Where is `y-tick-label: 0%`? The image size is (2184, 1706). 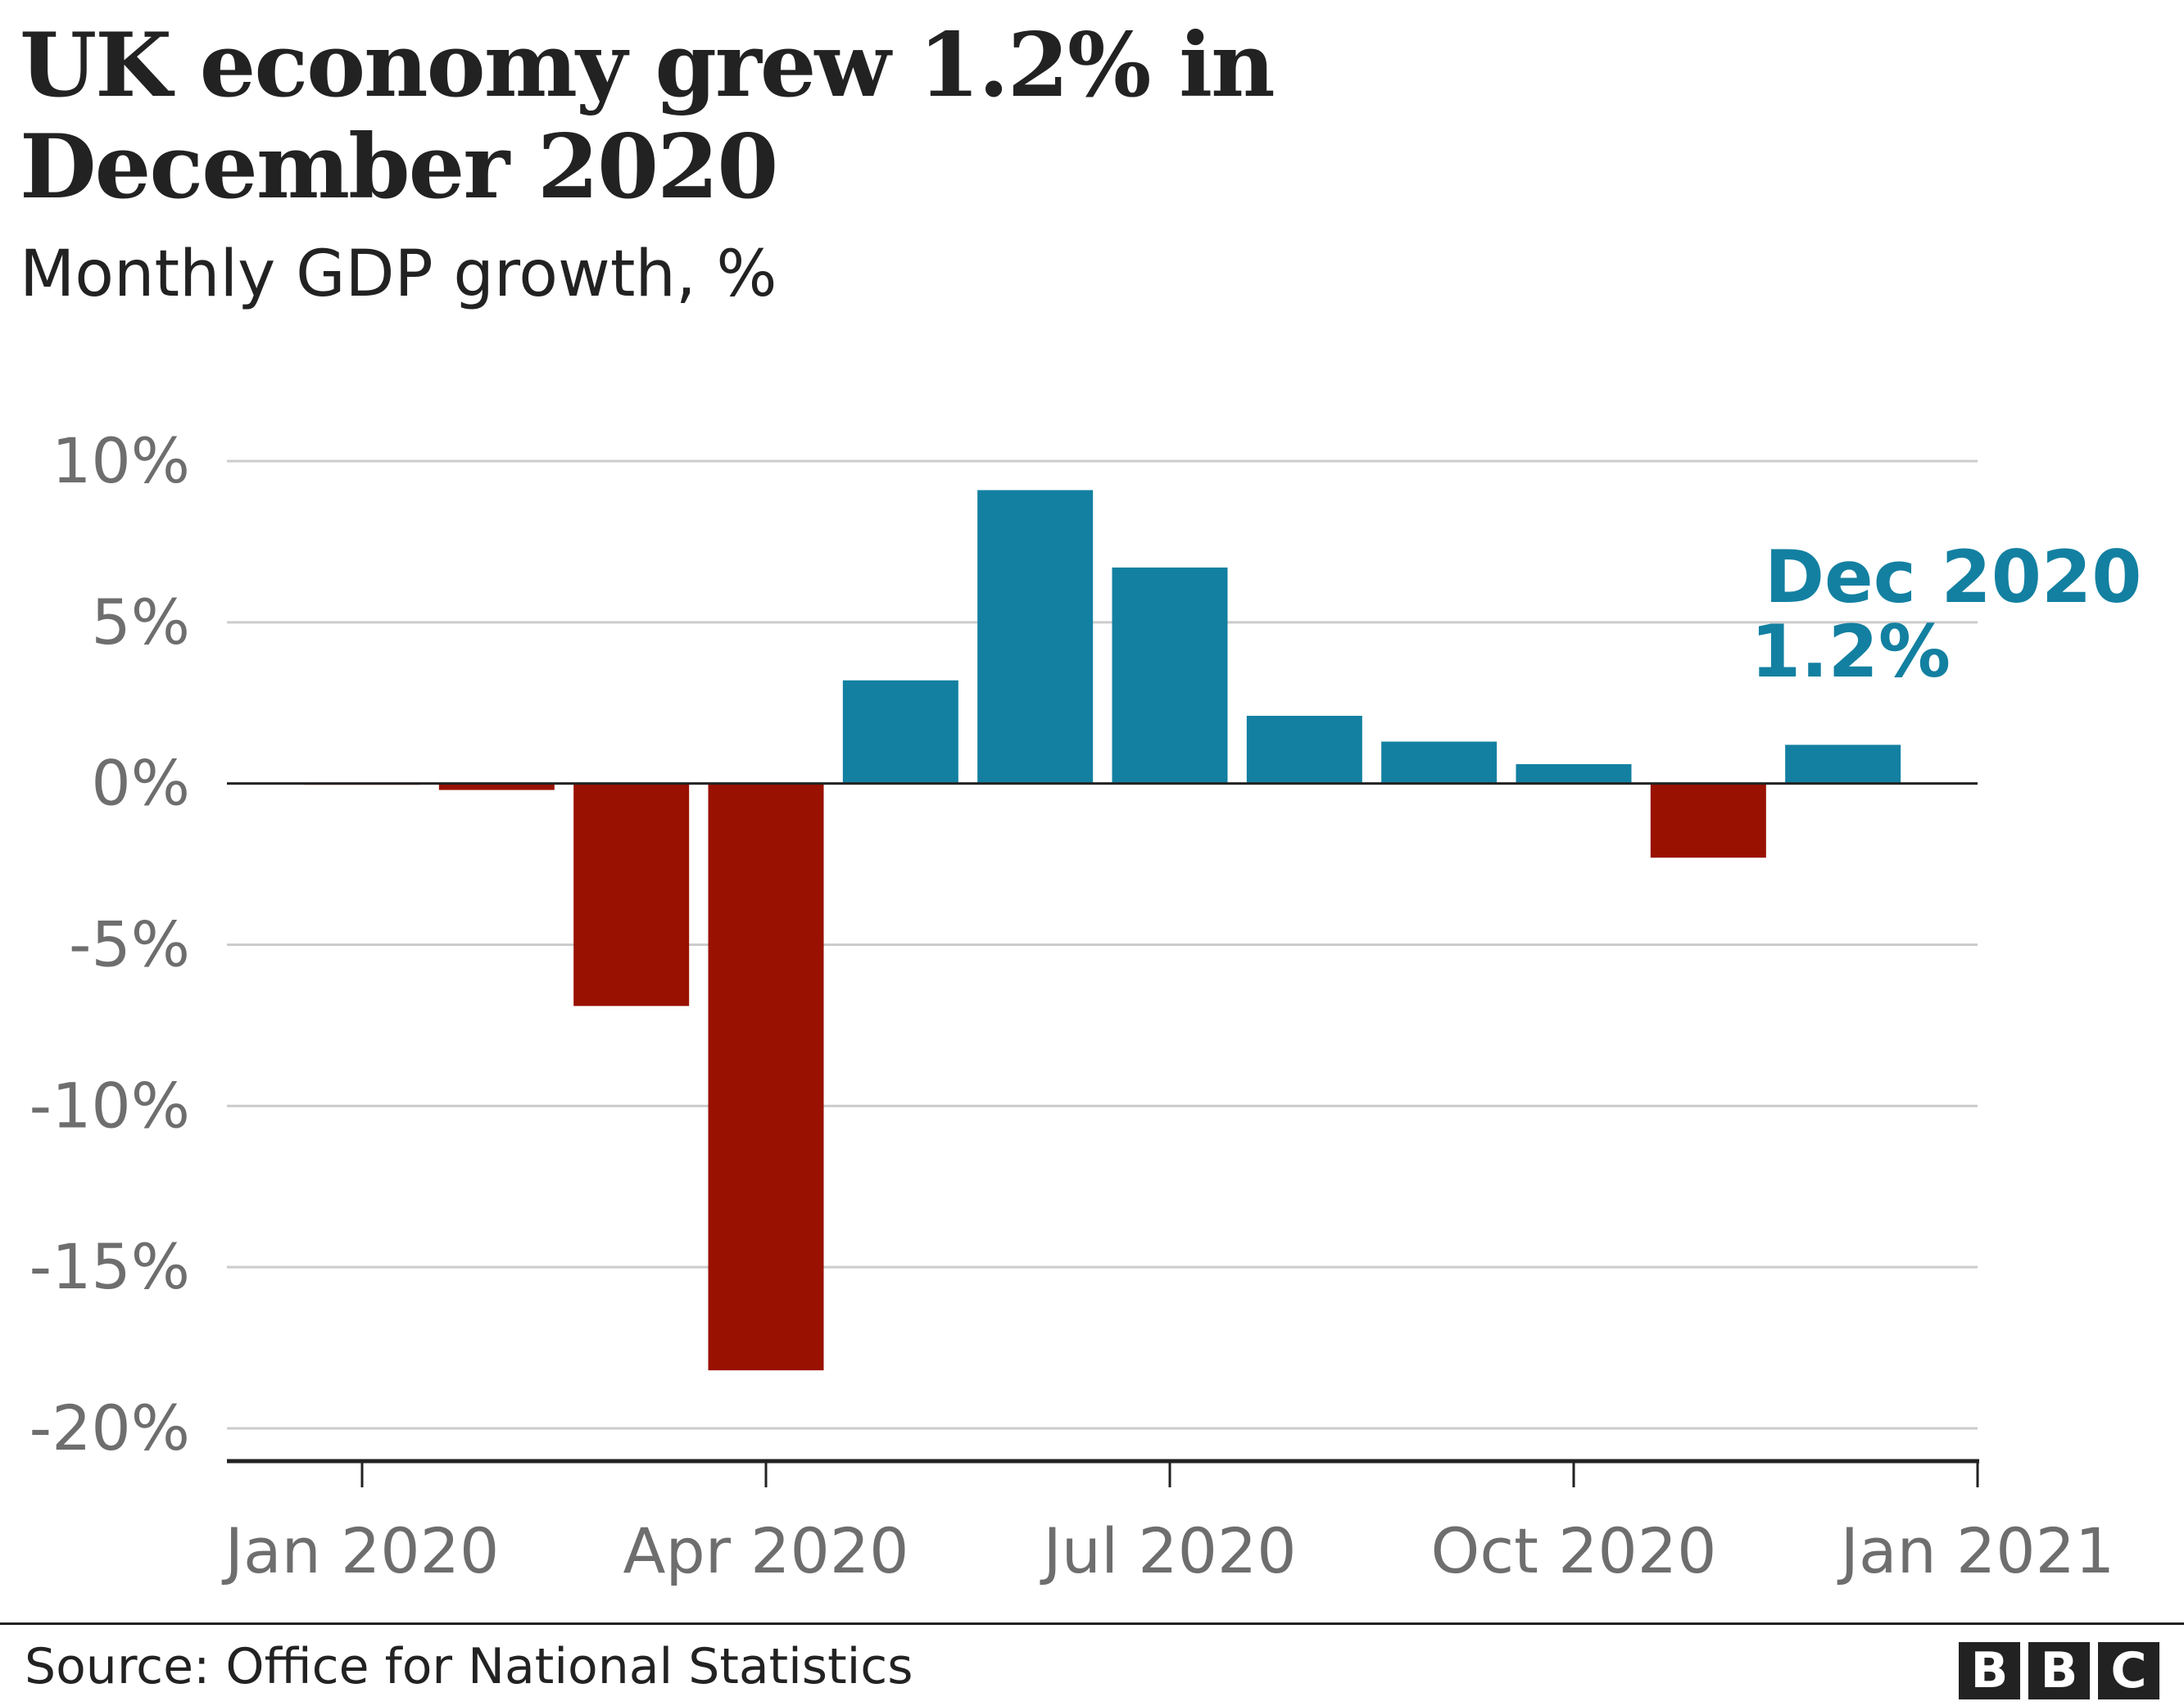 y-tick-label: 0% is located at coordinates (140, 783).